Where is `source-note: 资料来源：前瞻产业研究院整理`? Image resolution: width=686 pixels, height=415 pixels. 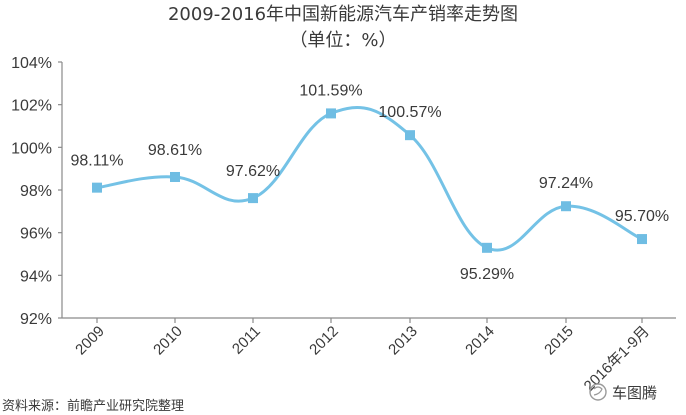
source-note: 资料来源：前瞻产业研究院整理 is located at coordinates (93, 406).